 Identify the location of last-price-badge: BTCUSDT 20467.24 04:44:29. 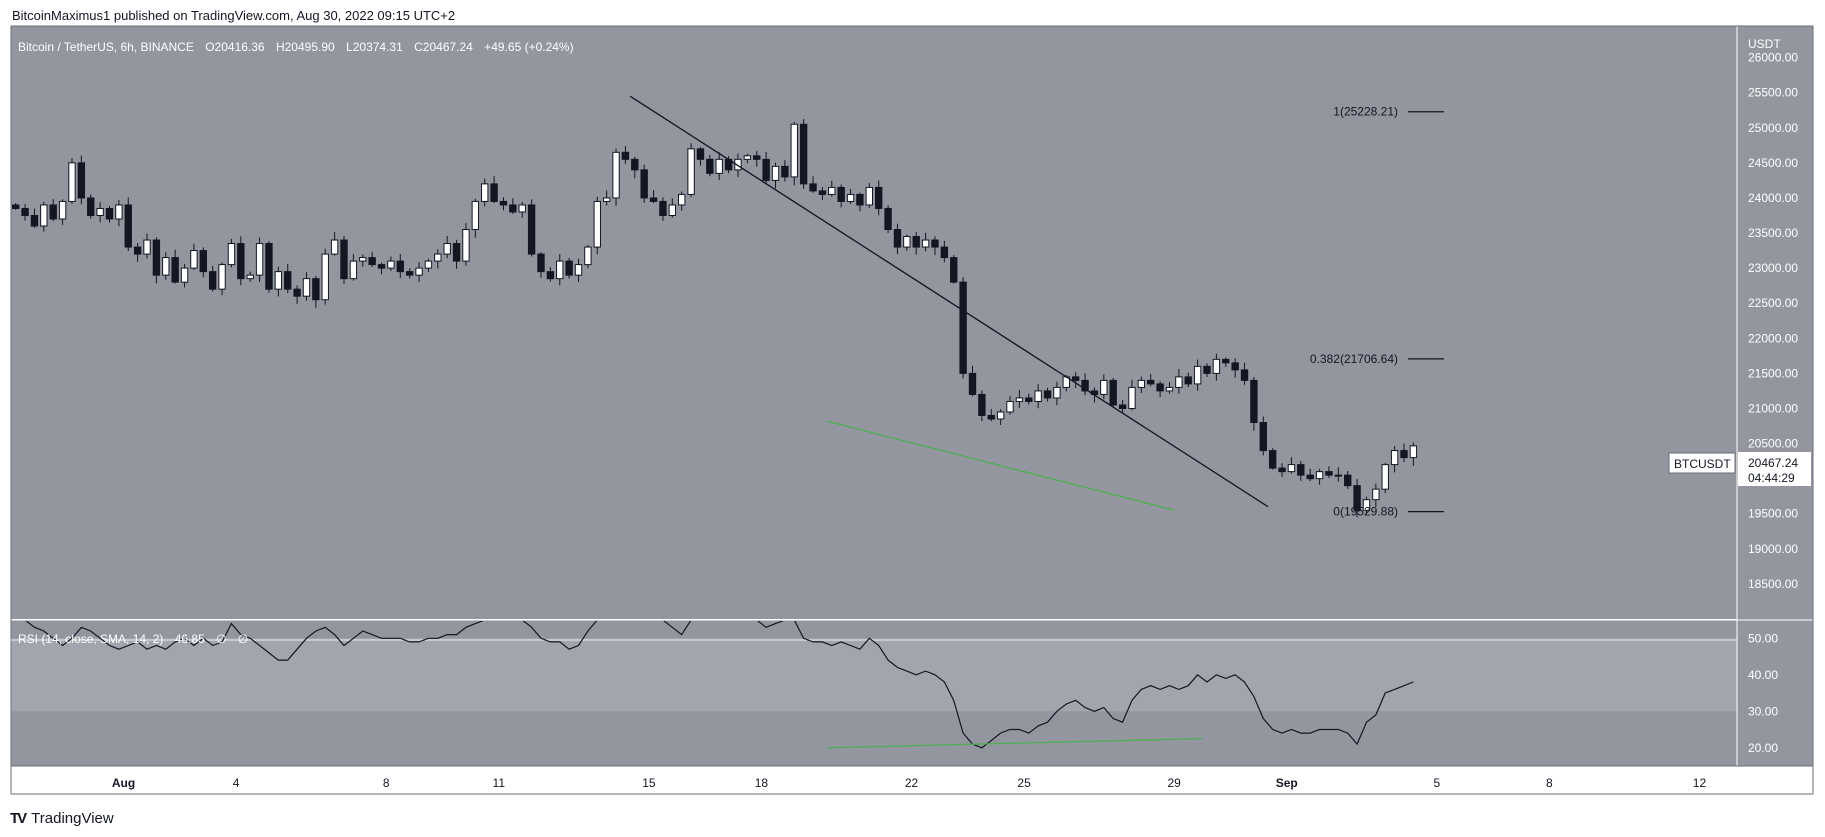
(1739, 469).